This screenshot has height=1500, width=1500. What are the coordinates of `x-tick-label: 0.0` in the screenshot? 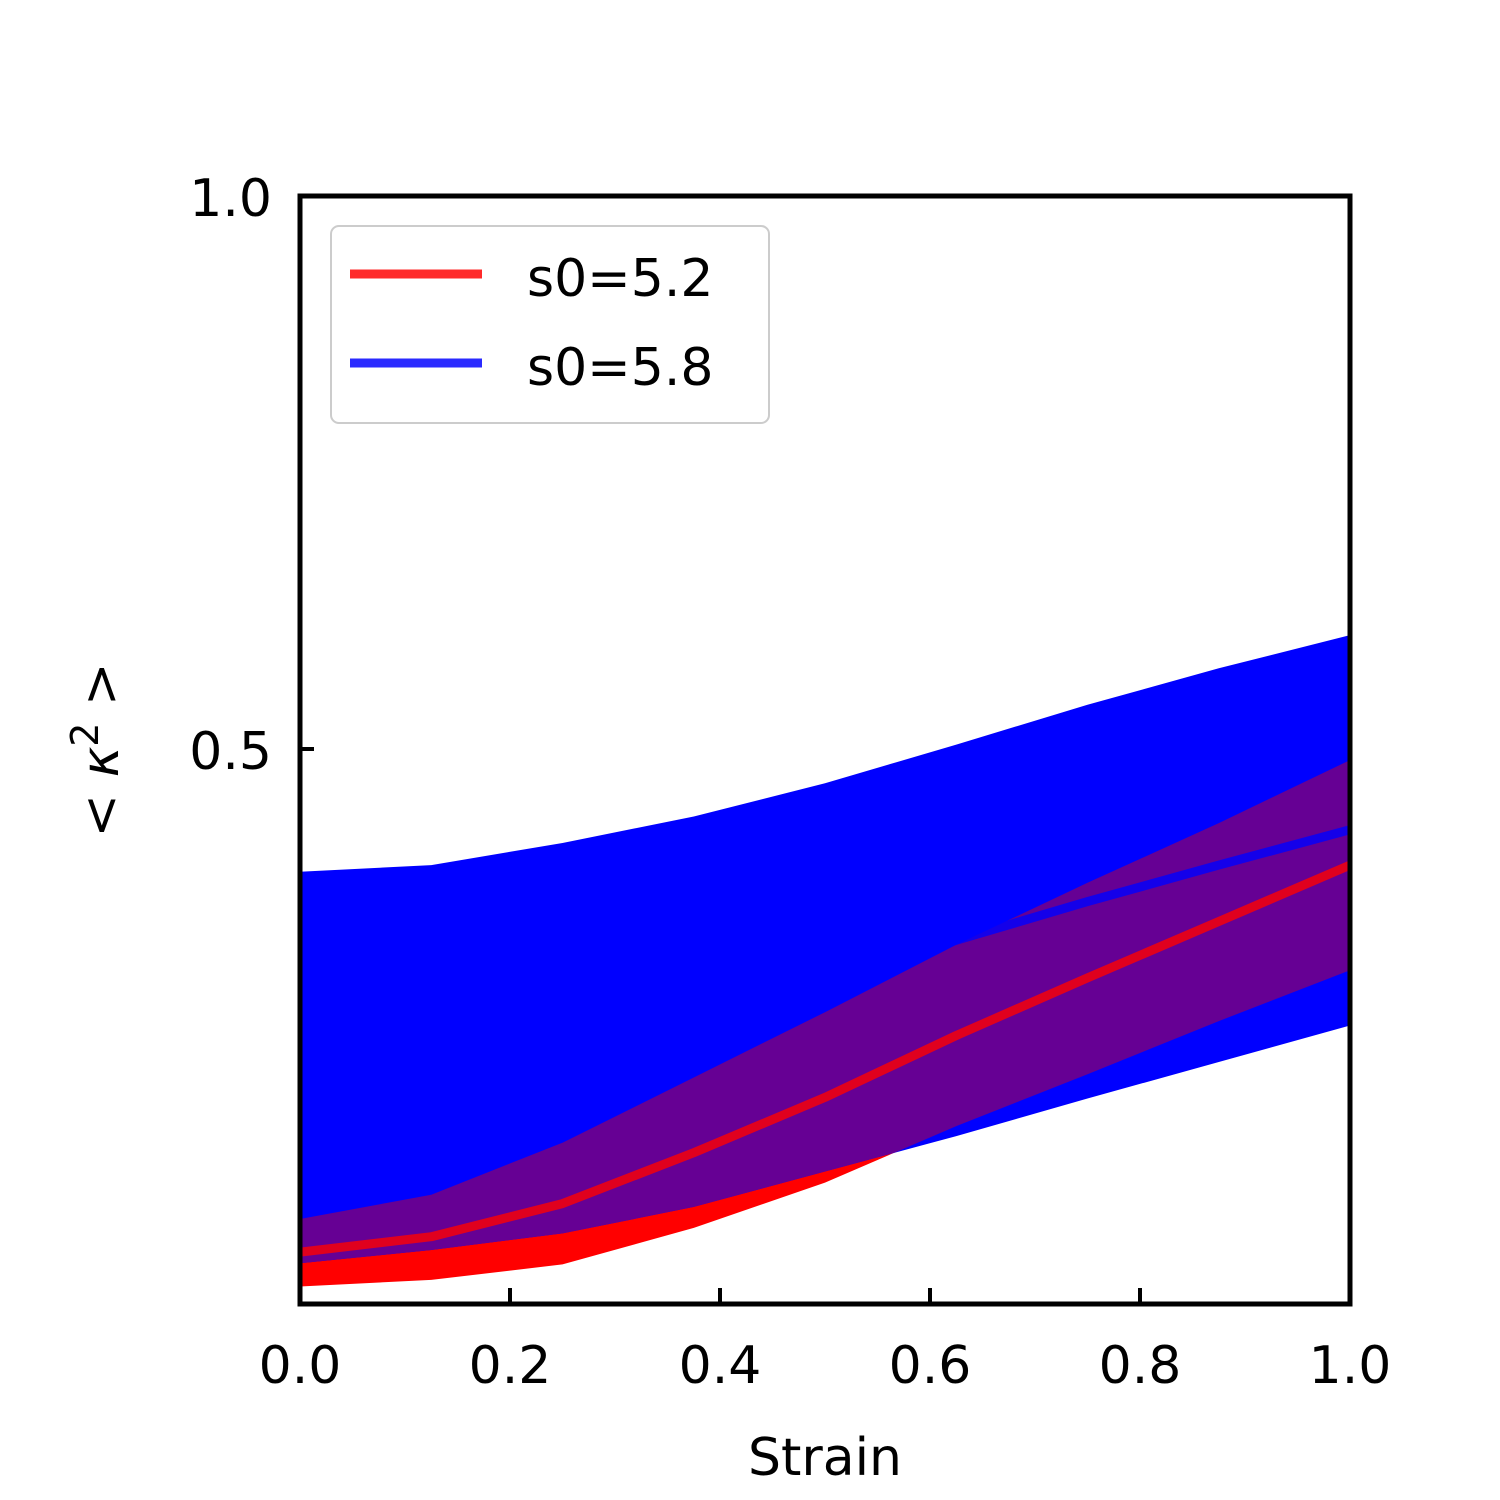 It's located at (300, 1366).